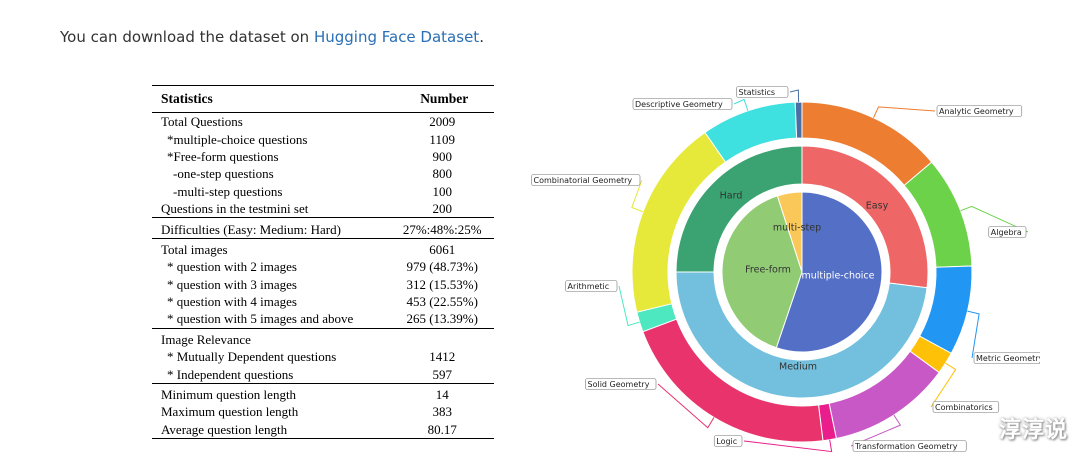 The height and width of the screenshot is (462, 1080). What do you see at coordinates (741, 104) in the screenshot?
I see `leader-descriptive-geometry` at bounding box center [741, 104].